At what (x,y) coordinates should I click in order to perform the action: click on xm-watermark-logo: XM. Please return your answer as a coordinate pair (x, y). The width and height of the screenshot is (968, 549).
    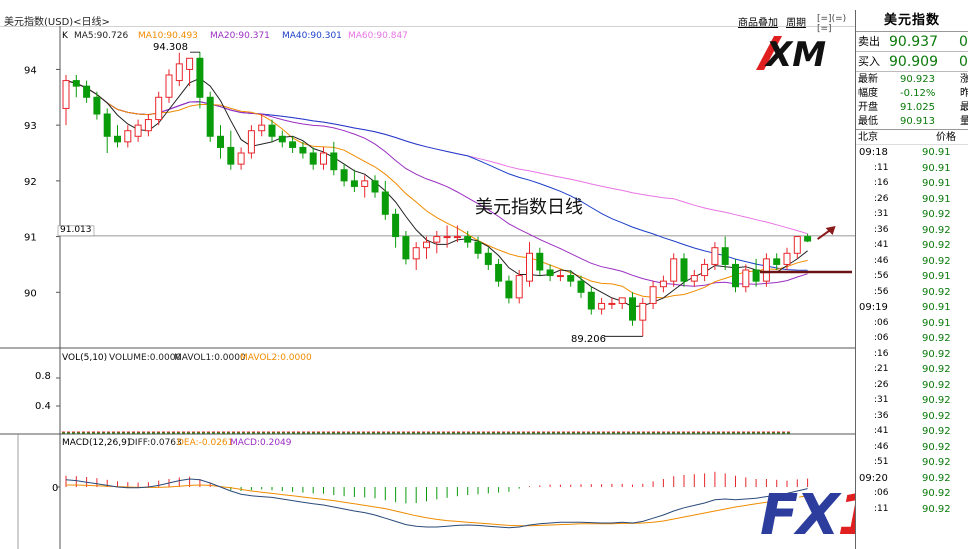
    Looking at the image, I should click on (798, 53).